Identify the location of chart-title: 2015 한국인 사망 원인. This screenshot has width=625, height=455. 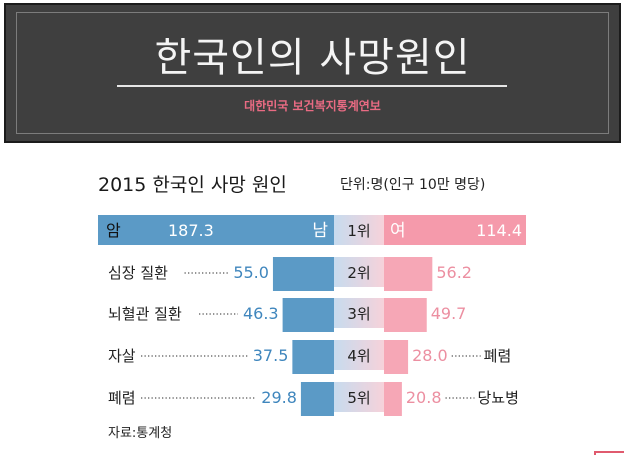
(192, 185).